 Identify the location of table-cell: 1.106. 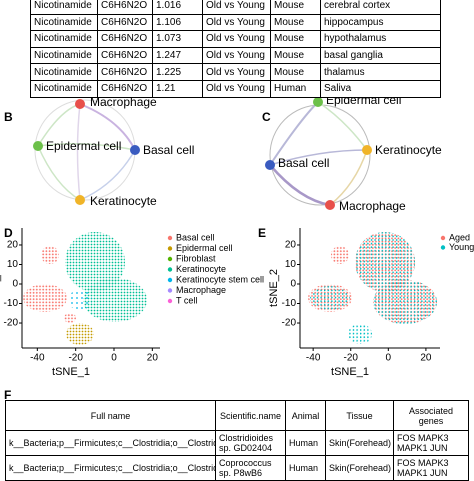
(177, 22).